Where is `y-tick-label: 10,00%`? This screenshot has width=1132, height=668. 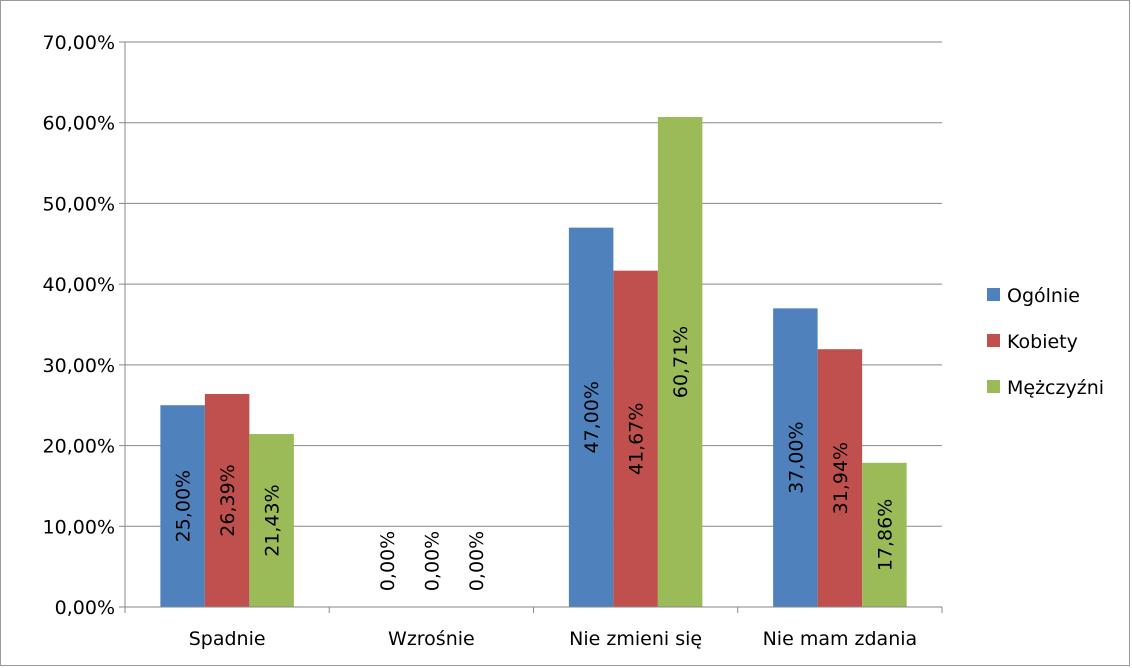 y-tick-label: 10,00% is located at coordinates (79, 527).